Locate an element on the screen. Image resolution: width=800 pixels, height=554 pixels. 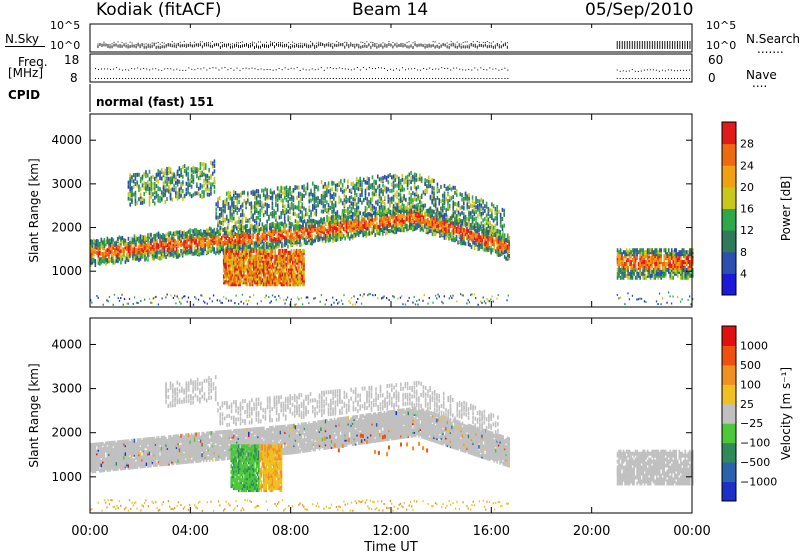
freq-panel: 18 8 60 0 is located at coordinates (393, 69).